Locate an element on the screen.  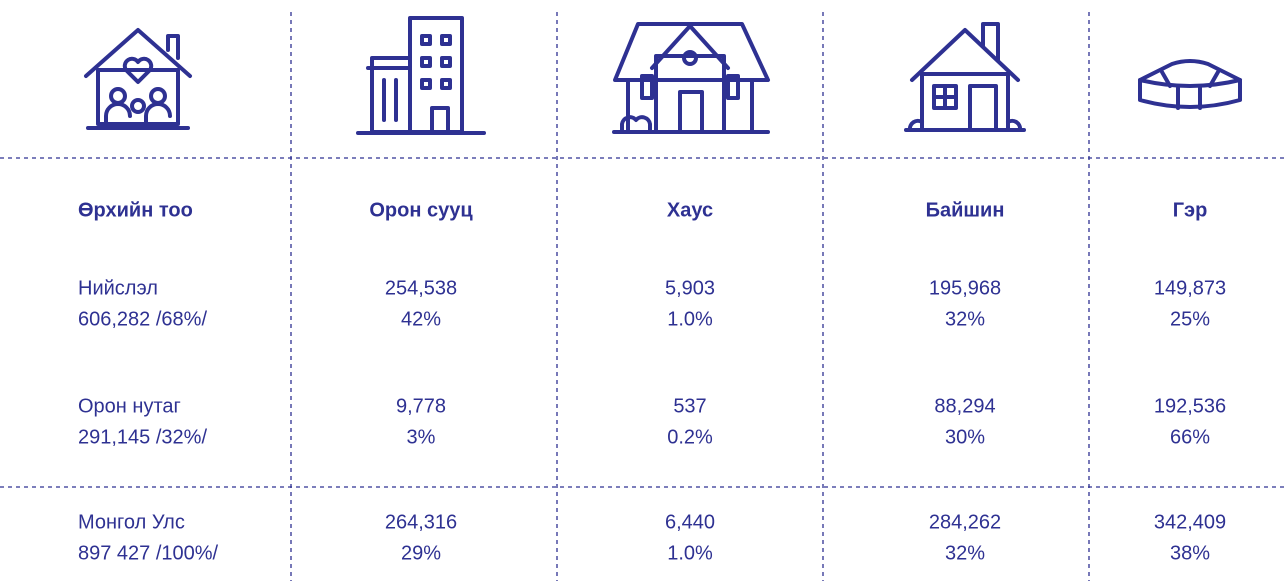
row-label: 291,145 /32%/ is located at coordinates (142, 437).